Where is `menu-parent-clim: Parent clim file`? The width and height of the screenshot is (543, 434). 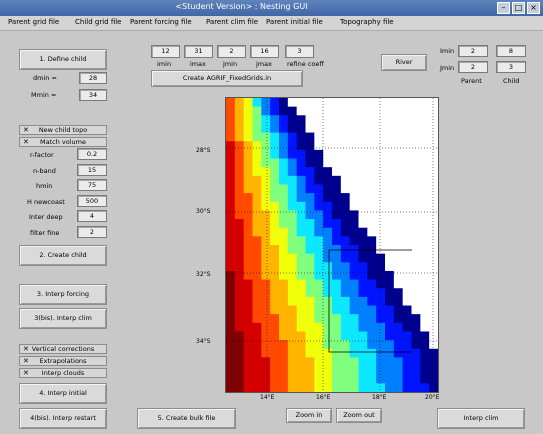
menu-parent-clim: Parent clim file is located at coordinates (232, 22).